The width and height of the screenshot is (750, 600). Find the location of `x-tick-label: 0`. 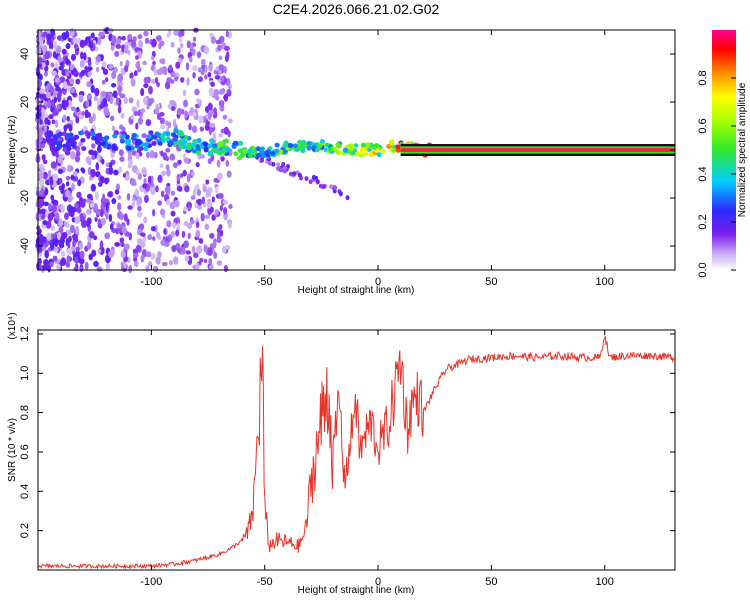

x-tick-label: 0 is located at coordinates (378, 582).